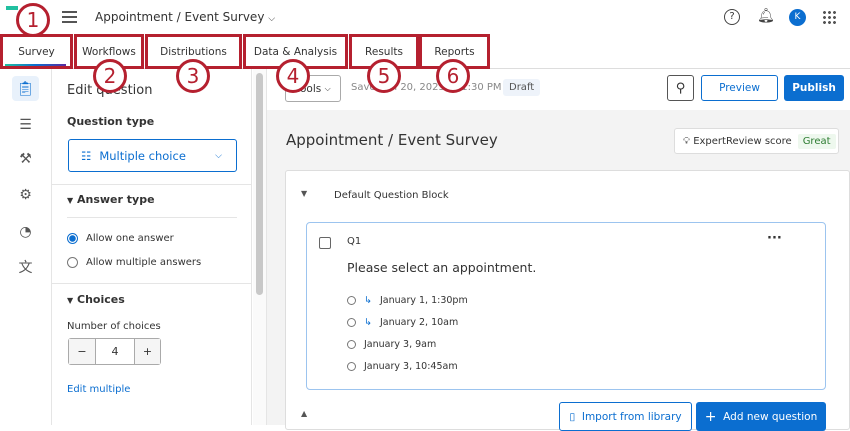  Describe the element at coordinates (69, 17) in the screenshot. I see `menu-icon` at that location.